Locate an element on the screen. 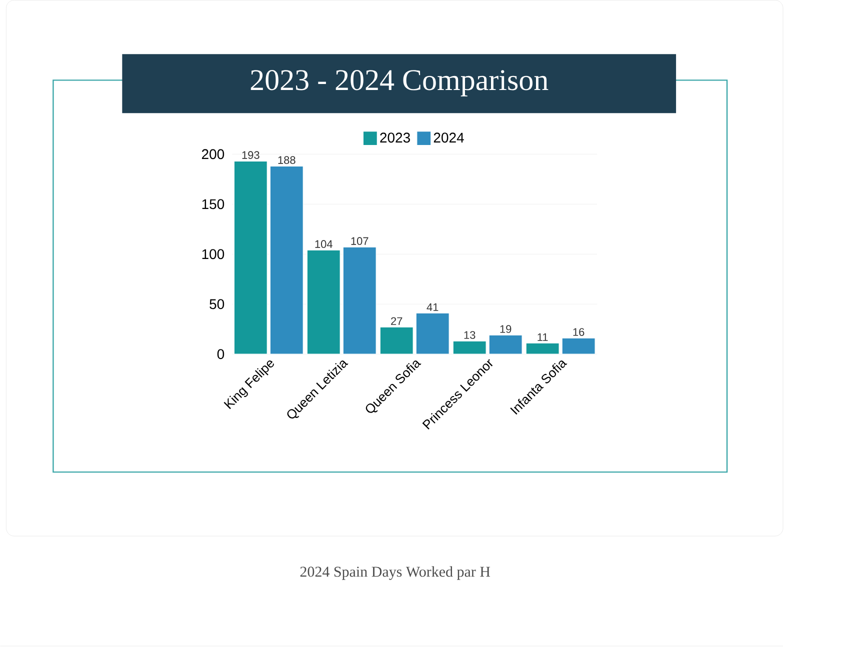  data-label: 104 is located at coordinates (323, 244).